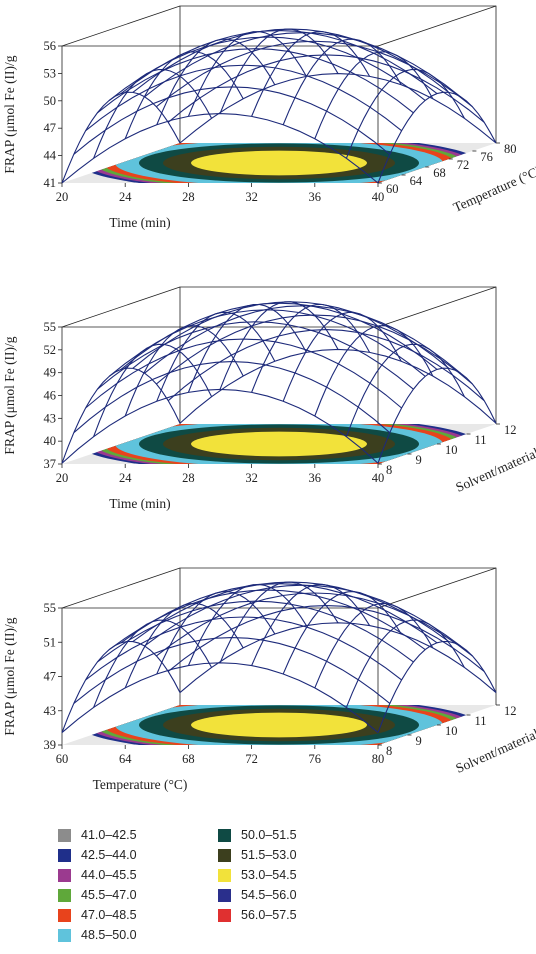 This screenshot has width=536, height=954. Describe the element at coordinates (392, 189) in the screenshot. I see `y-tick-label: 60` at that location.